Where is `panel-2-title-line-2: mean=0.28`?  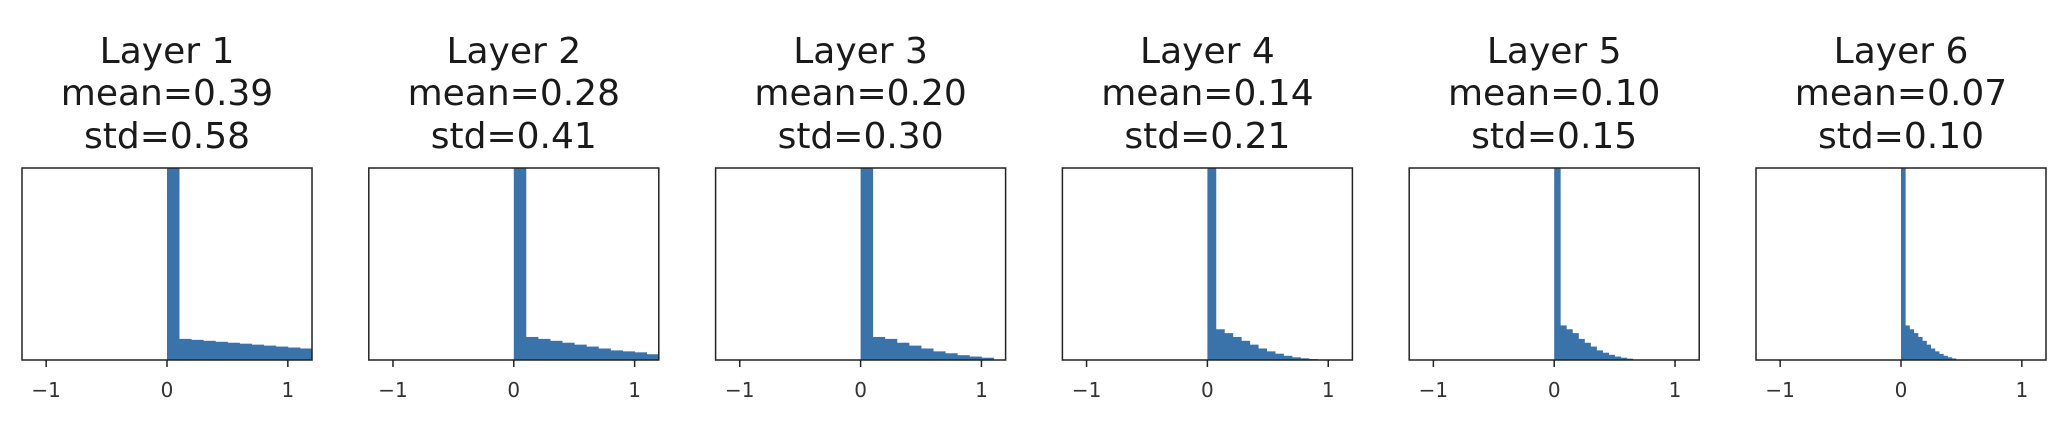
panel-2-title-line-2: mean=0.28 is located at coordinates (514, 93).